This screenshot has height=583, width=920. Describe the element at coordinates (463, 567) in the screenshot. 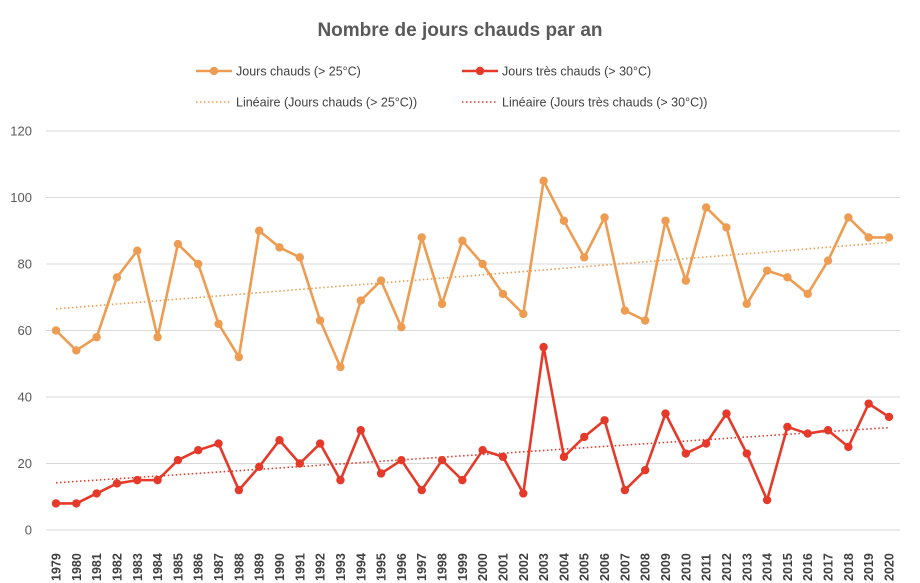

I see `x-tick-label: 1999` at that location.